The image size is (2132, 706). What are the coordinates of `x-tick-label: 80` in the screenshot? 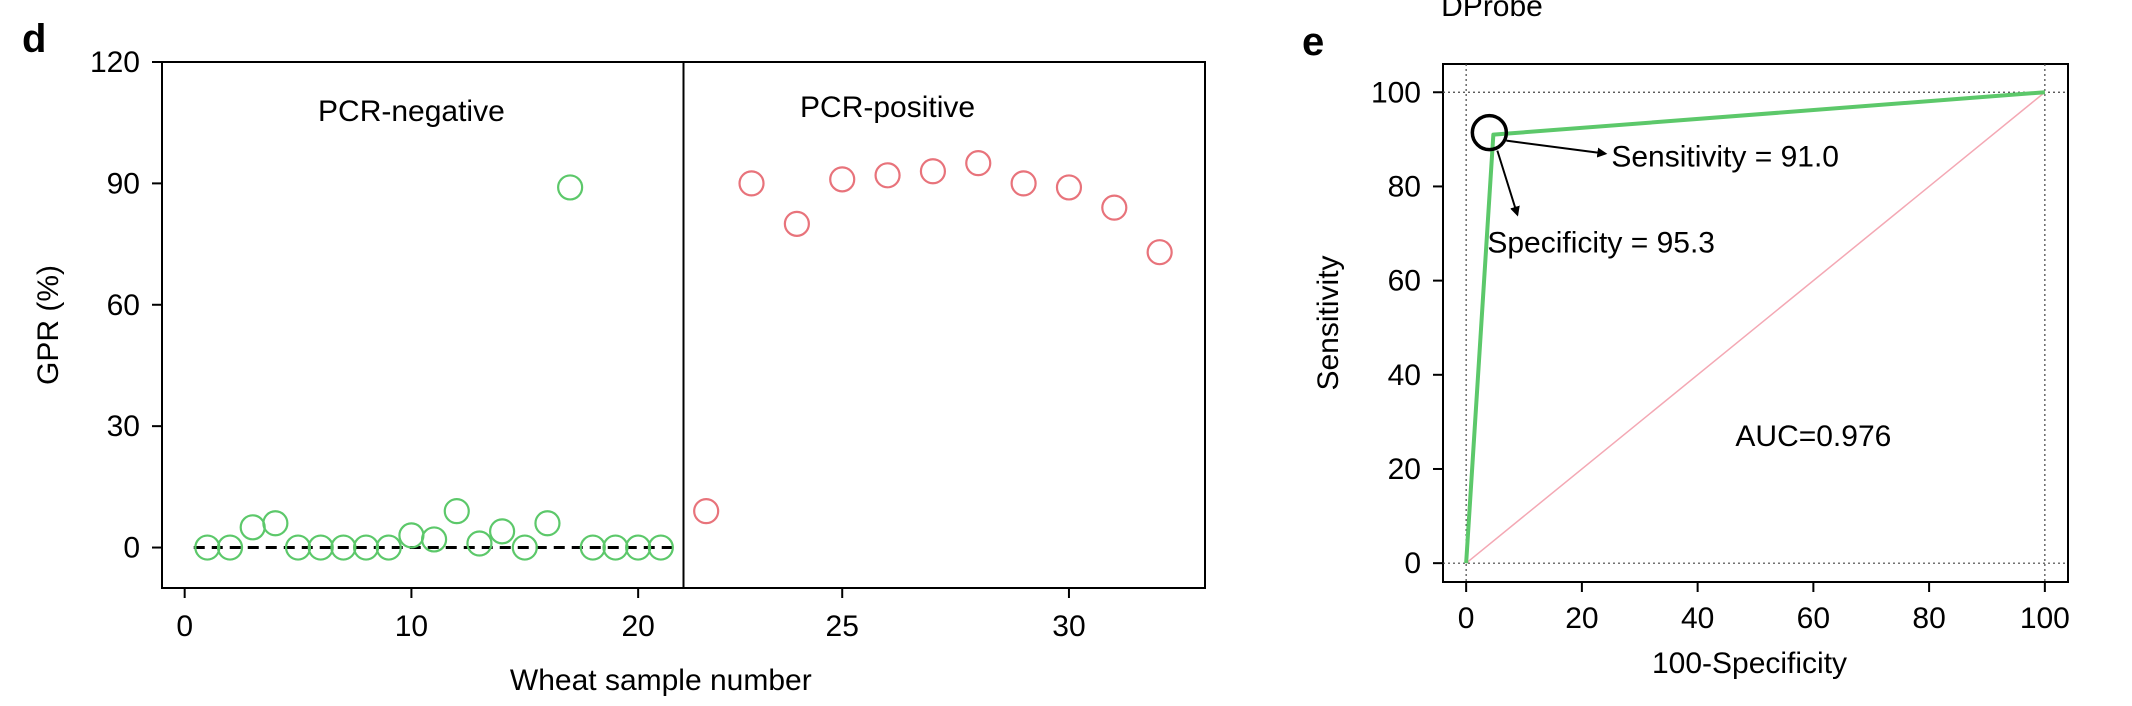 It's located at (1928, 618).